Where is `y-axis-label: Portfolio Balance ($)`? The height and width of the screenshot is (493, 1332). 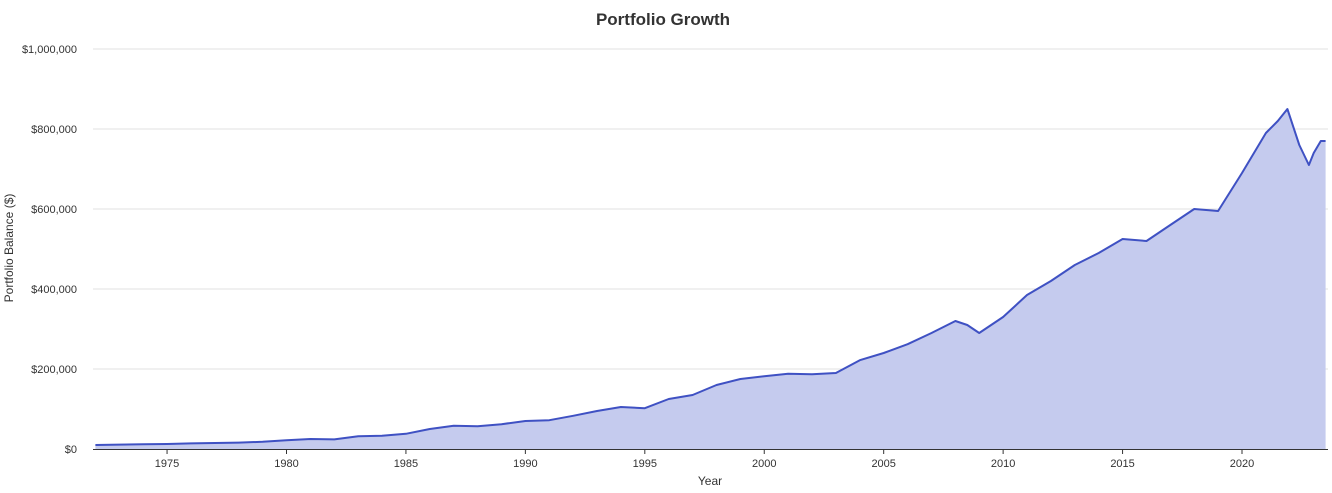 y-axis-label: Portfolio Balance ($) is located at coordinates (9, 248).